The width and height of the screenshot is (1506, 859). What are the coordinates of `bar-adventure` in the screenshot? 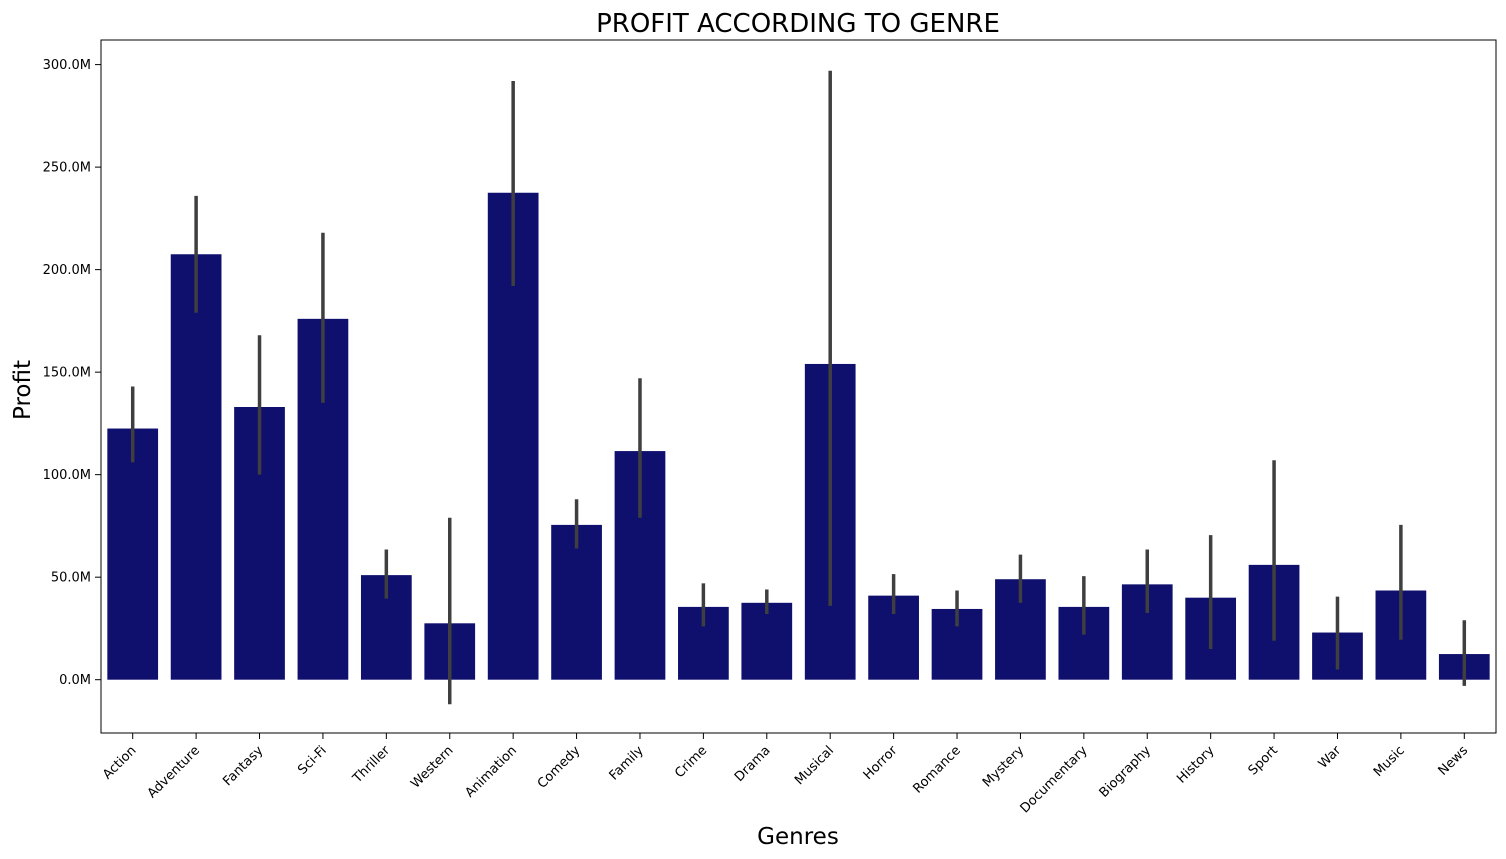 It's located at (196, 467).